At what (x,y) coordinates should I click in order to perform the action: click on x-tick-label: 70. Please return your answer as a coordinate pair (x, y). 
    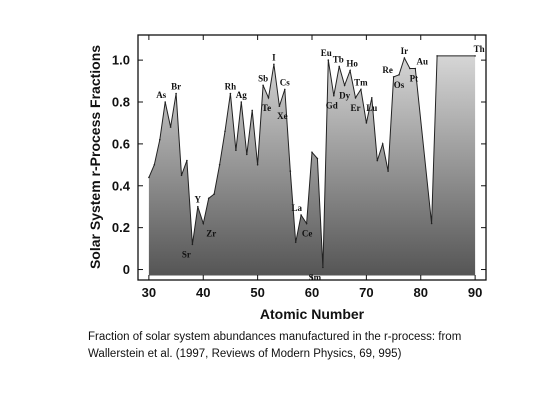
    Looking at the image, I should click on (366, 292).